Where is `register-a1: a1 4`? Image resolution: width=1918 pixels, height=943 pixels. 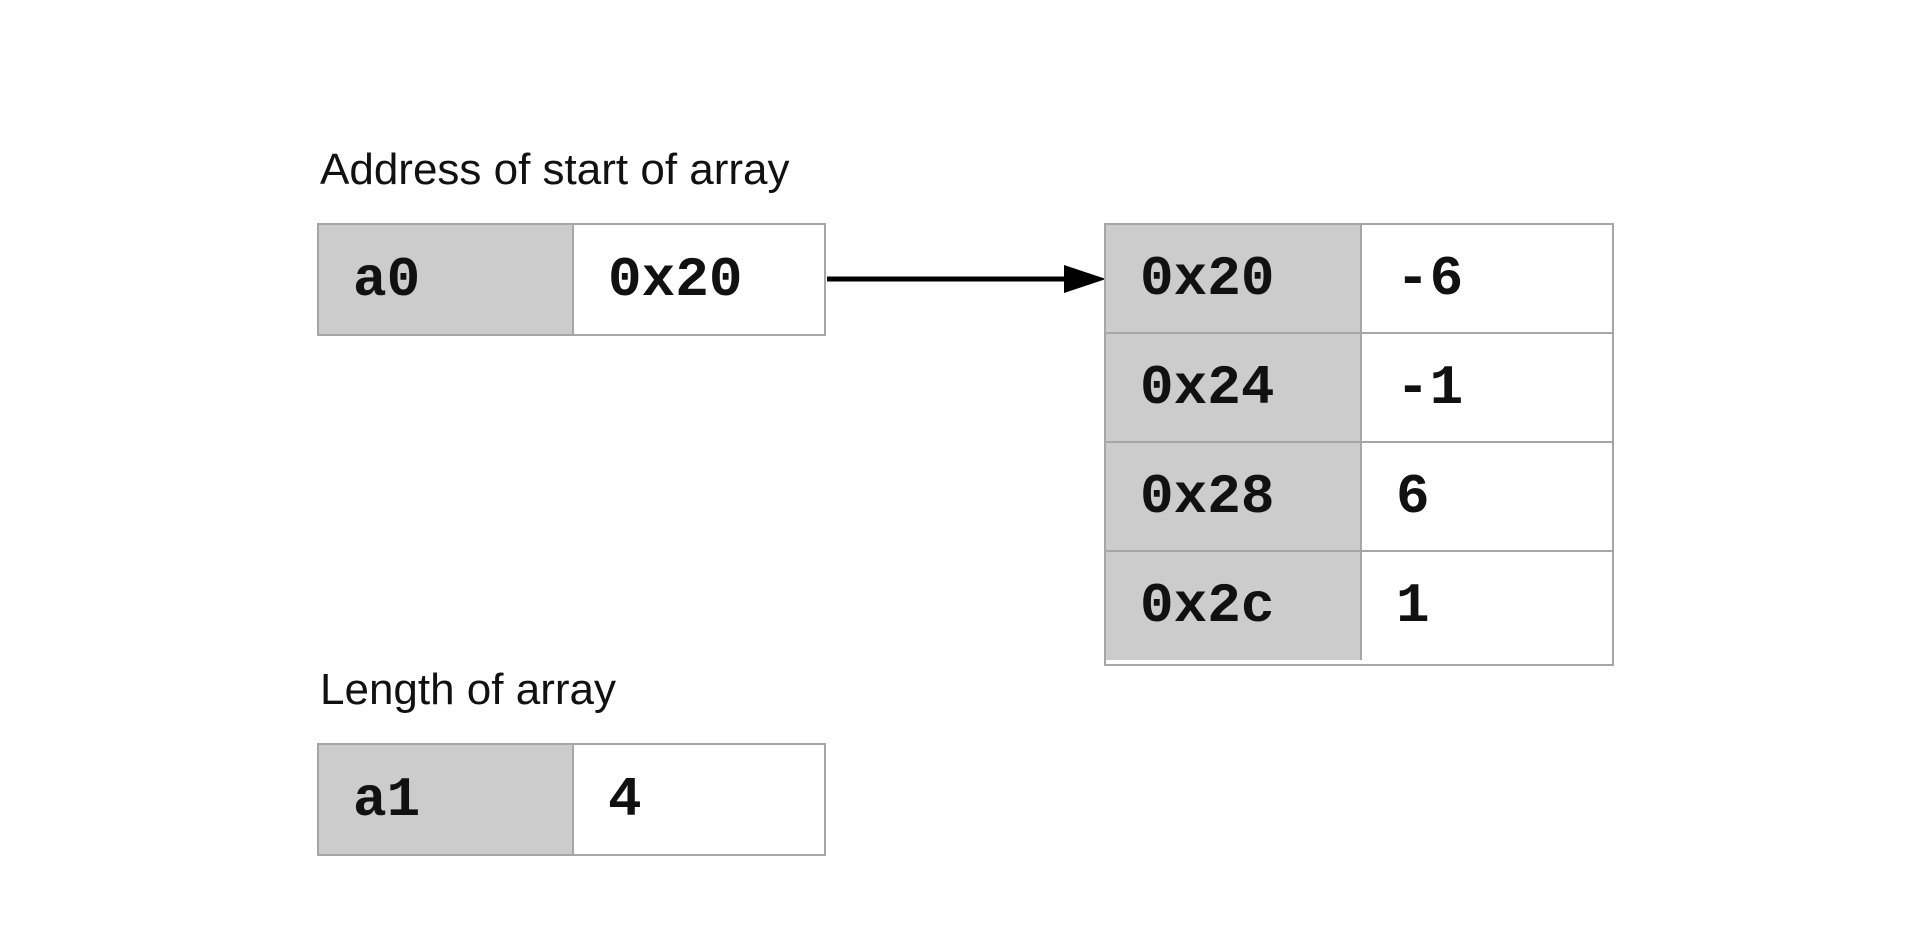 register-a1: a1 4 is located at coordinates (571, 799).